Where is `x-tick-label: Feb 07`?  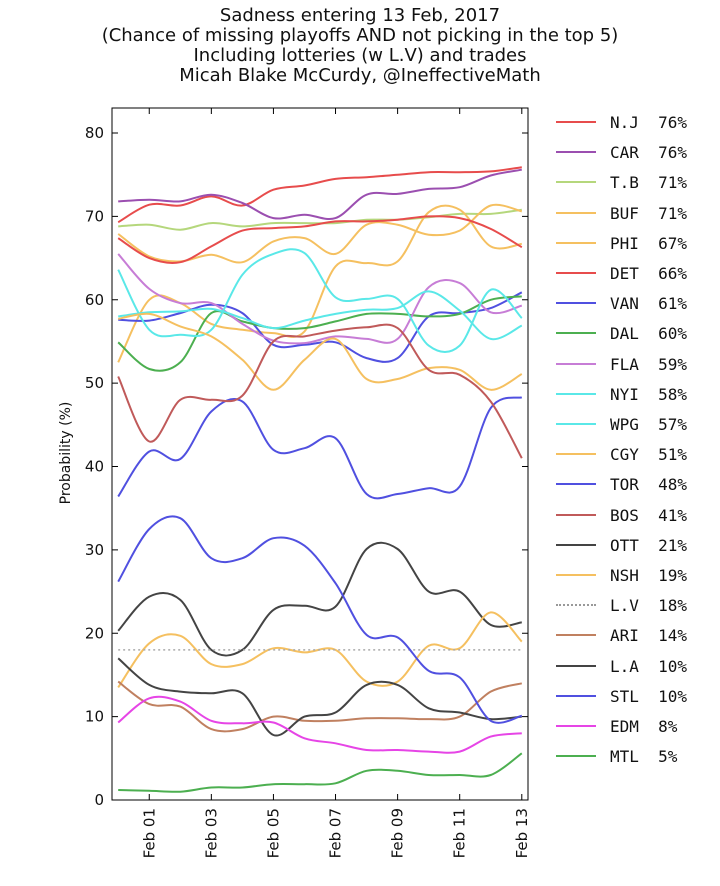
x-tick-label: Feb 07 is located at coordinates (336, 833).